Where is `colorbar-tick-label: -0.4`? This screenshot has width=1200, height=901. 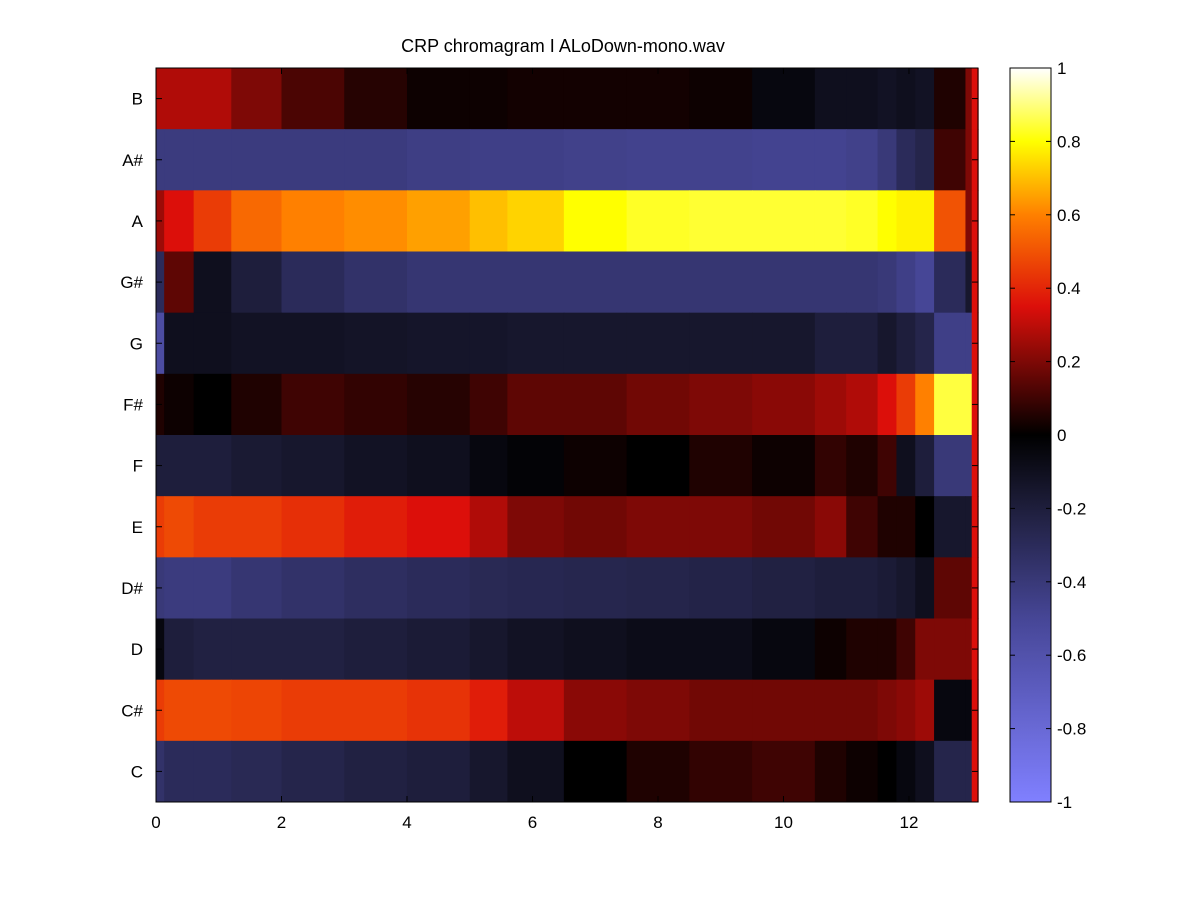
colorbar-tick-label: -0.4 is located at coordinates (1071, 582).